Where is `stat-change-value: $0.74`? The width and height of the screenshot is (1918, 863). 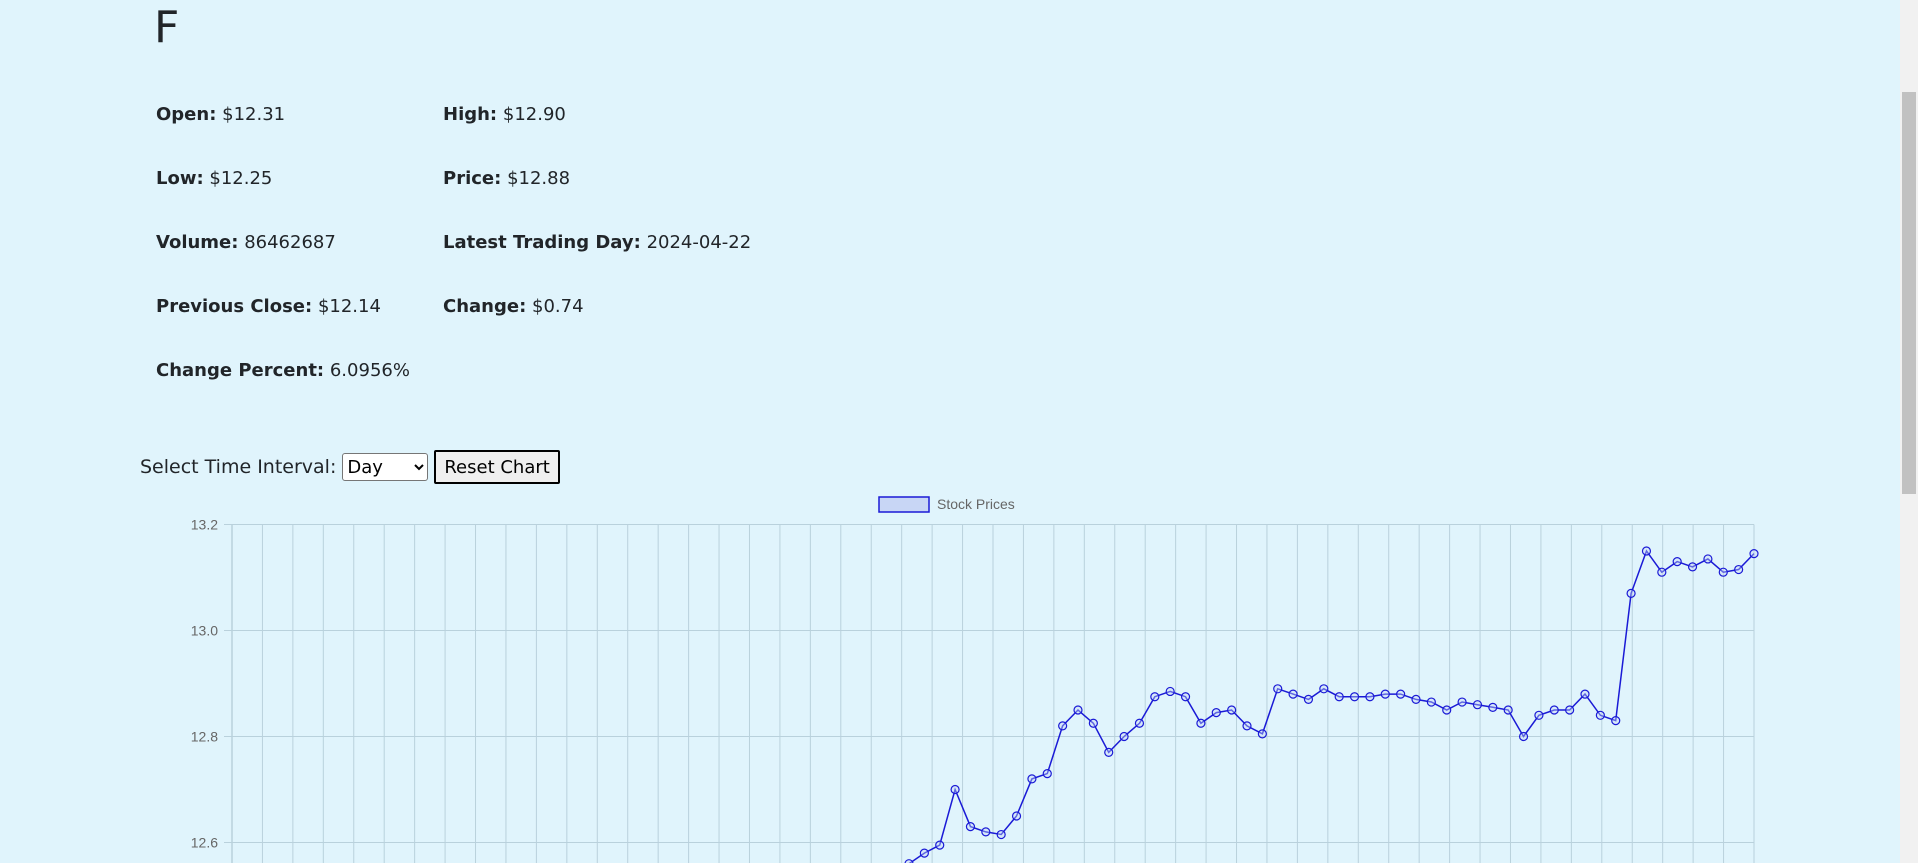 stat-change-value: $0.74 is located at coordinates (558, 306).